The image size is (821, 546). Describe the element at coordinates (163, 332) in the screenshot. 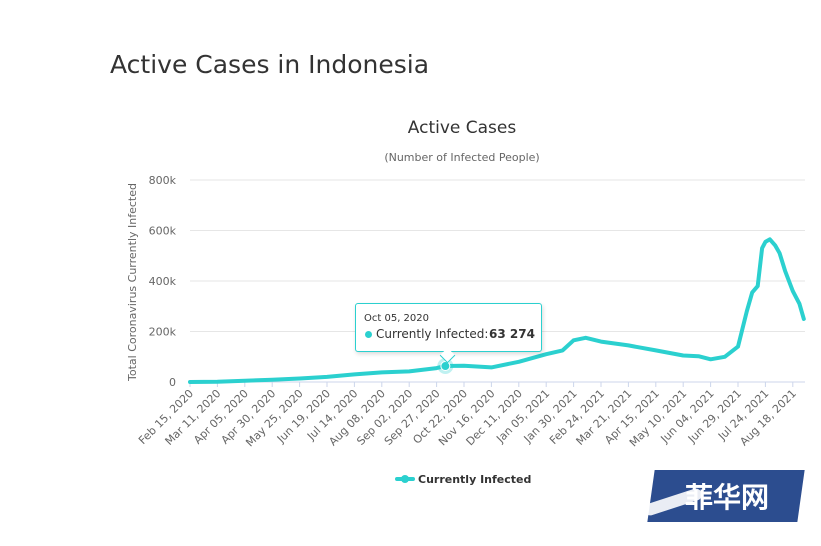

I see `y-tick-label: 200k` at that location.